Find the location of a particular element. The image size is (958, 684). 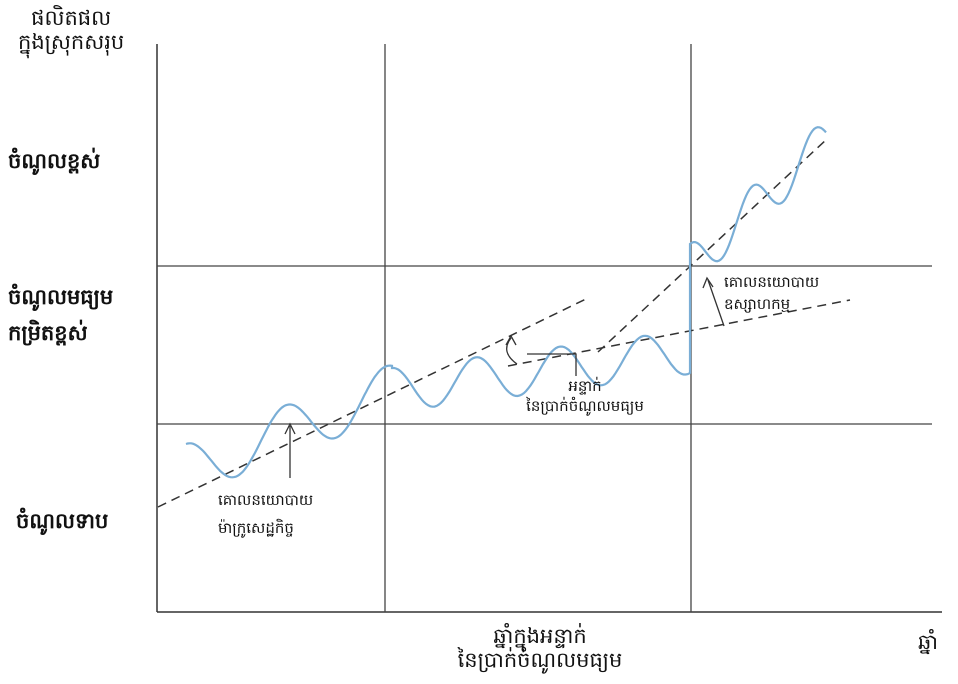

x-marker-label-line-2: នៃប្រាក់ចំណូលមធ្យម is located at coordinates (540, 660).